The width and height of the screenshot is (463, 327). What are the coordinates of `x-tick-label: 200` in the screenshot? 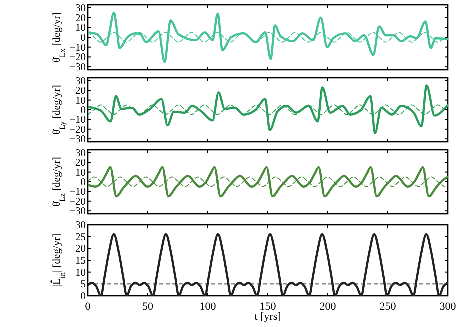 It's located at (328, 307).